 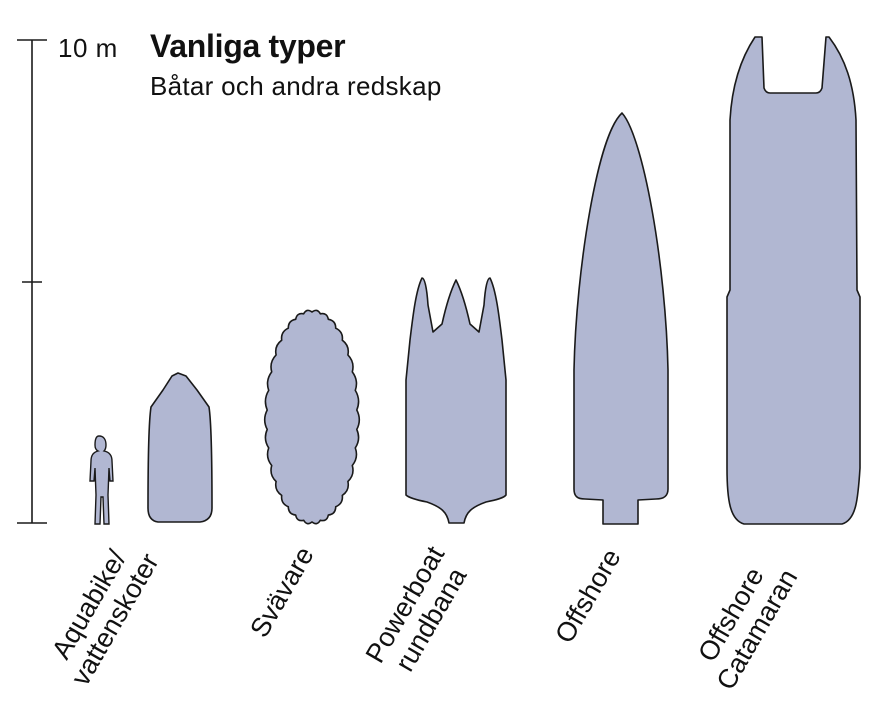 I want to click on aquabike-hull, so click(x=180, y=447).